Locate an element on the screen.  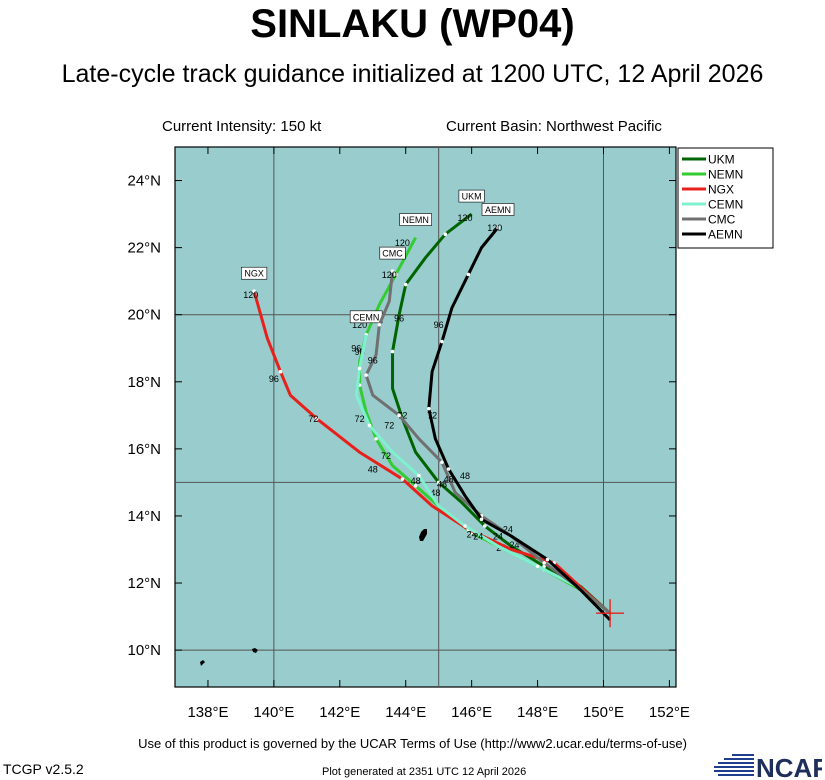
y-tick-label: 12°N is located at coordinates (144, 583).